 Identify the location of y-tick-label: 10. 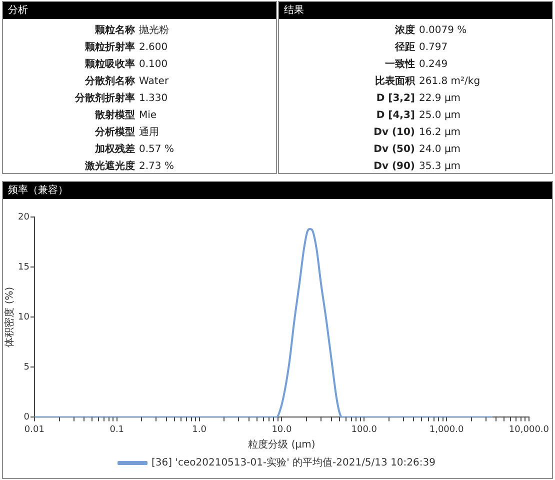
(24, 317).